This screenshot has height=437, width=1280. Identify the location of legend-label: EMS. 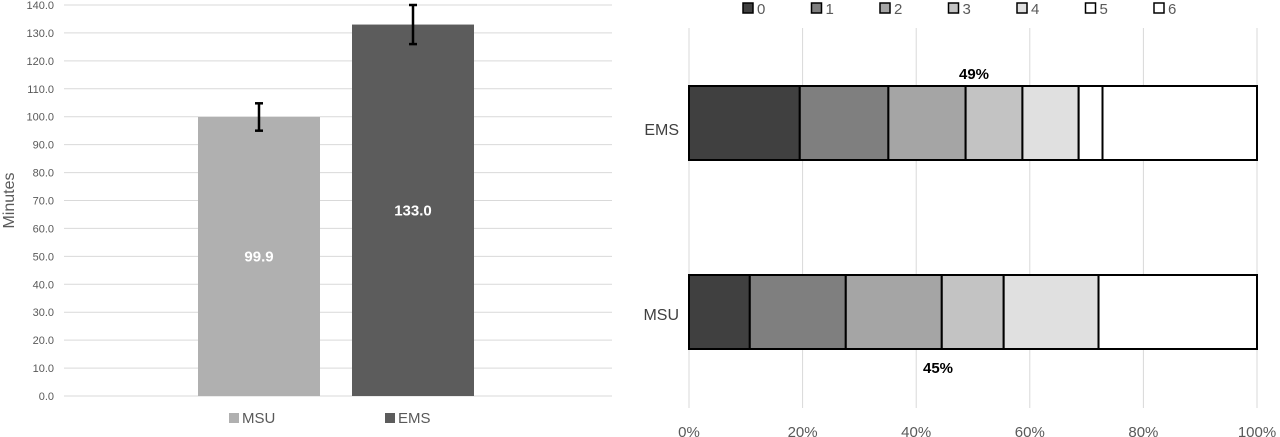
(414, 418).